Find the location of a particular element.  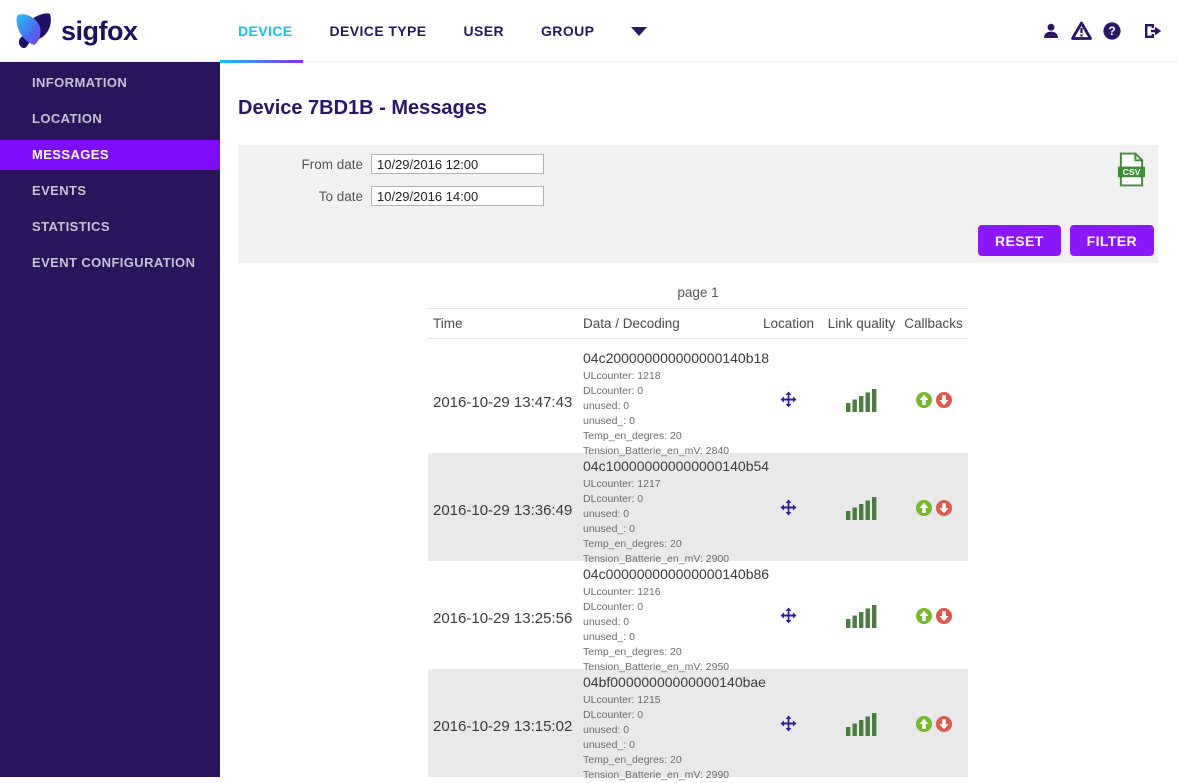

decoded-field: ULcounter: 1218 is located at coordinates (622, 376).